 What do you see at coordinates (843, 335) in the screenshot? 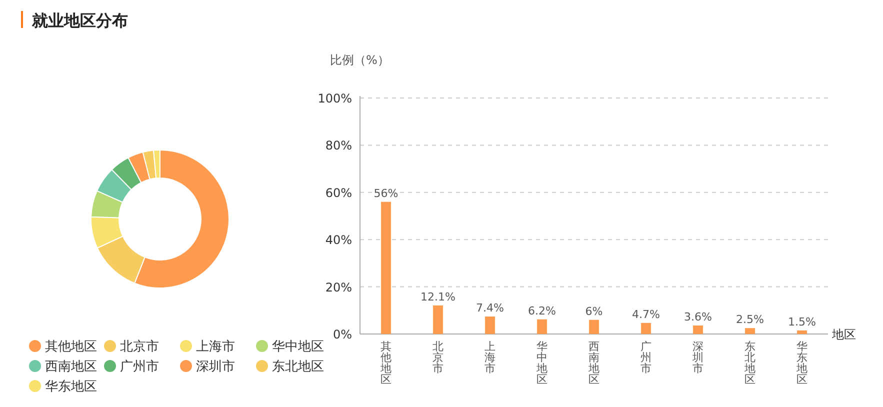
I see `x-axis-title: 地区` at bounding box center [843, 335].